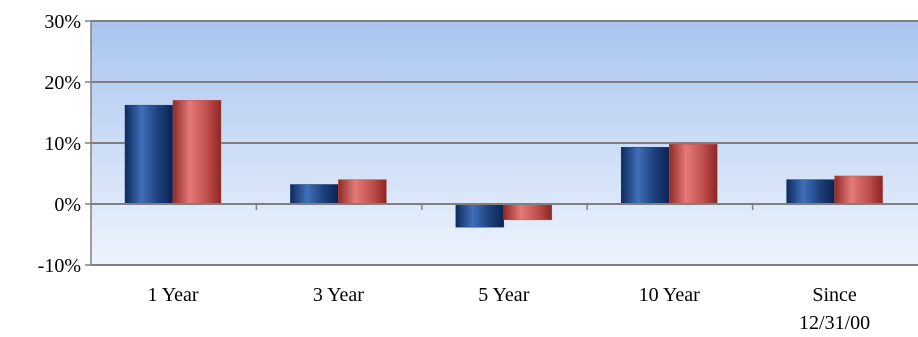 This screenshot has width=918, height=337. Describe the element at coordinates (67, 205) in the screenshot. I see `y-tick-label: 0%` at that location.